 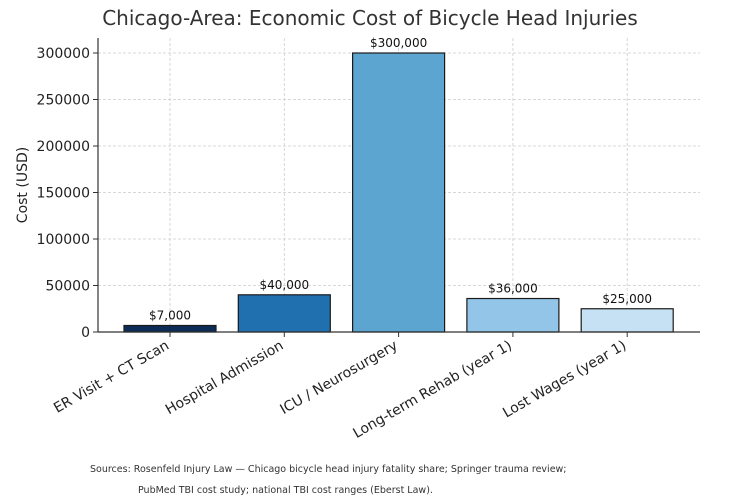 What do you see at coordinates (67, 287) in the screenshot?
I see `y-tick-label: 50000` at bounding box center [67, 287].